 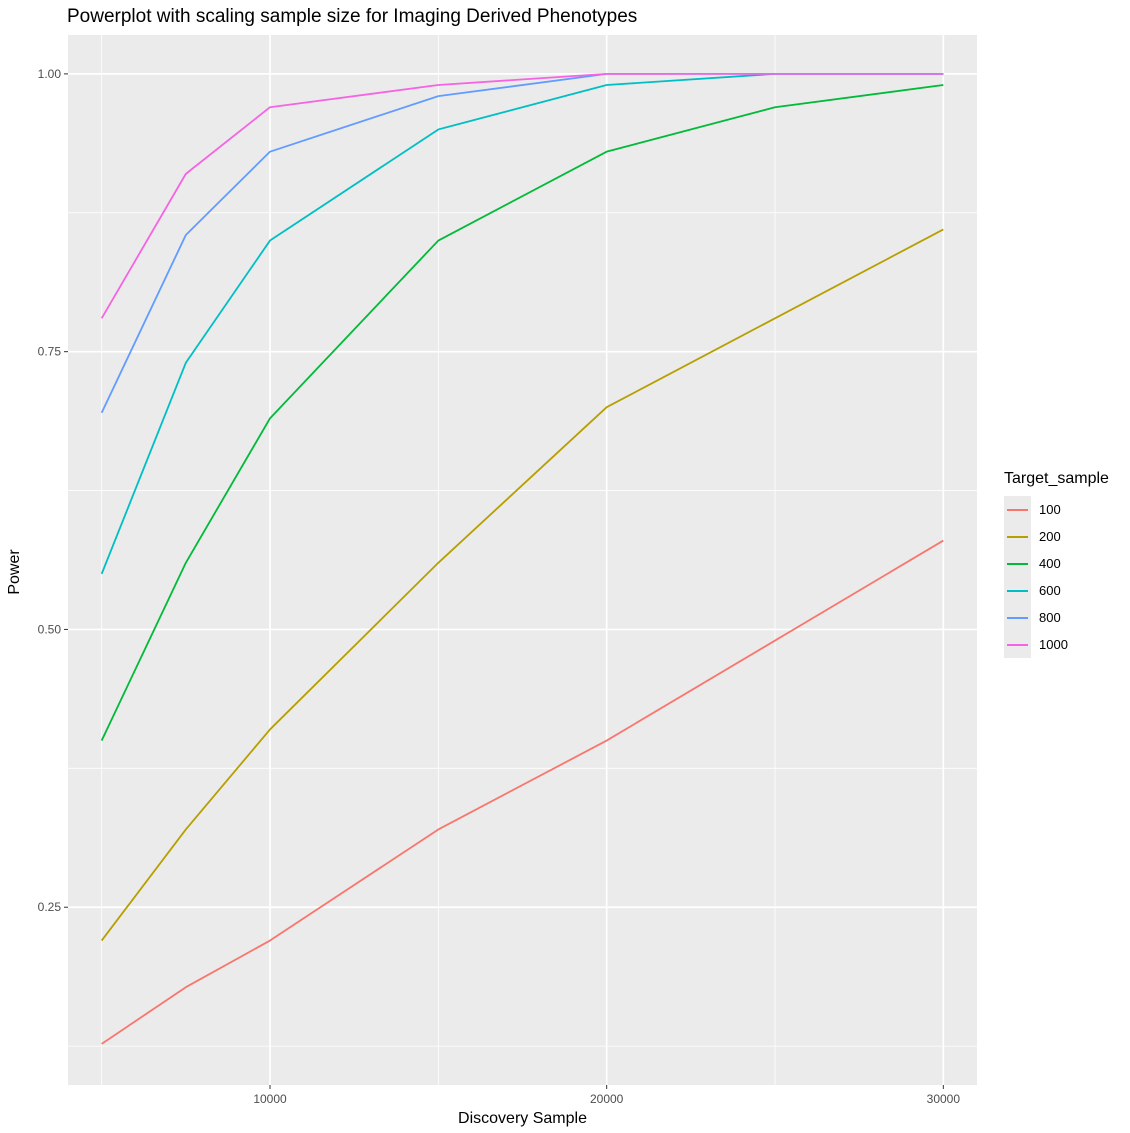 I want to click on y-axis-title: Power, so click(x=14, y=572).